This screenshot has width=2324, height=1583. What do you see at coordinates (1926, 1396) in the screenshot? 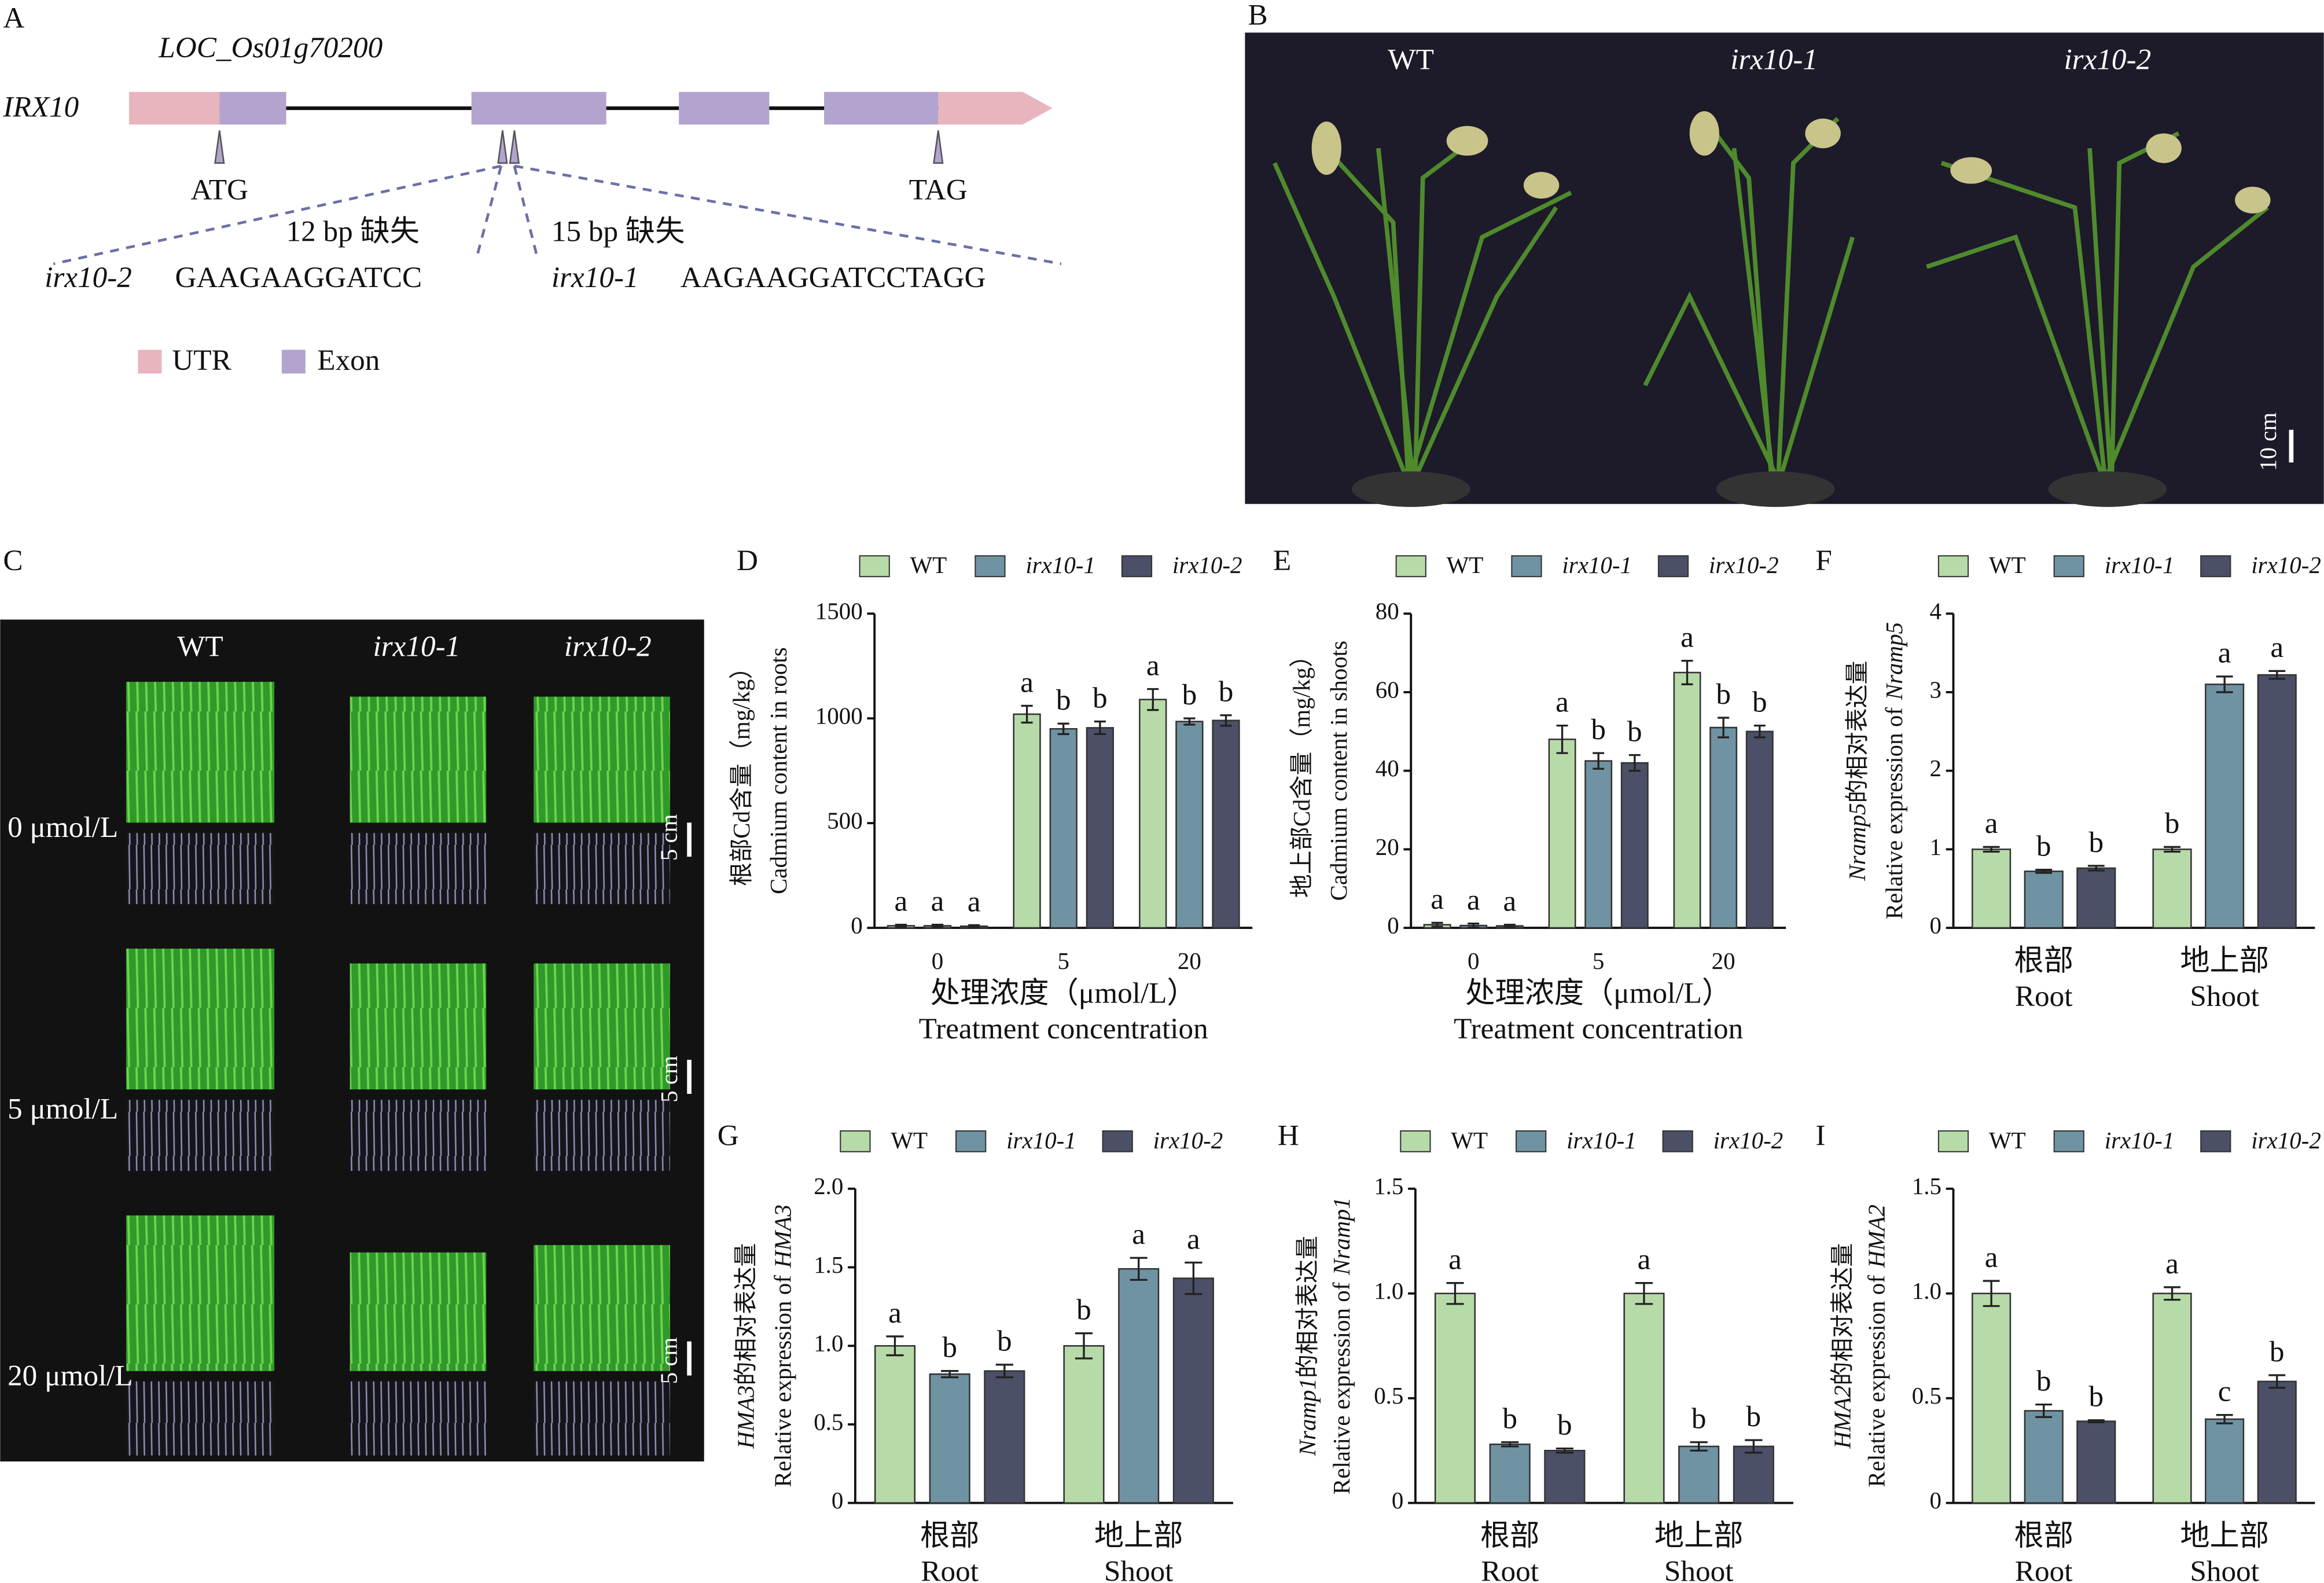
I see `y-tick-label: 0.5` at bounding box center [1926, 1396].